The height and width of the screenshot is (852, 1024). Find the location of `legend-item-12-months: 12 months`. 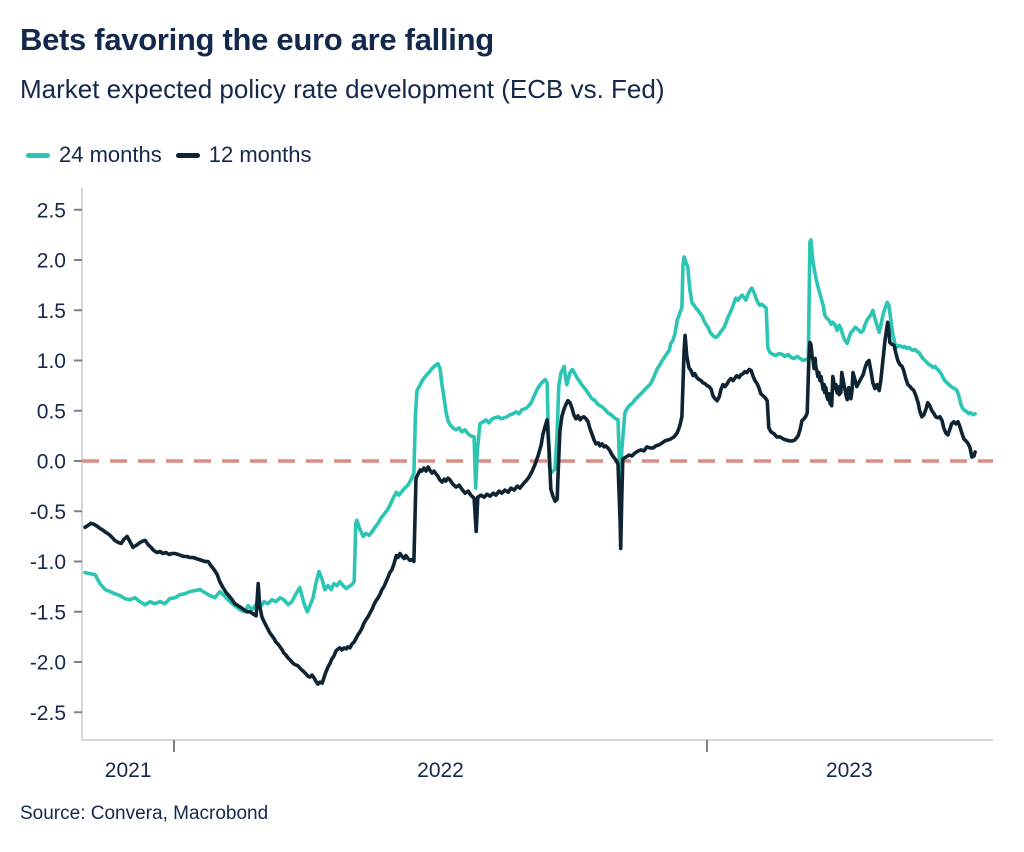

legend-item-12-months: 12 months is located at coordinates (243, 155).